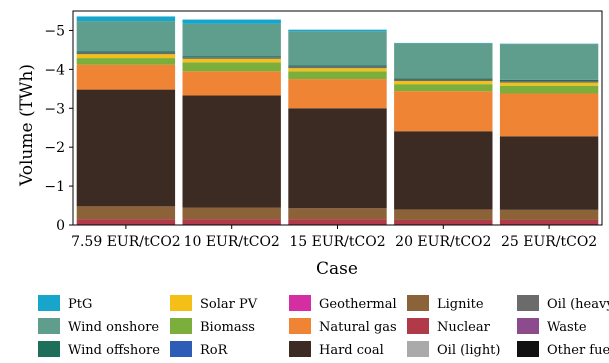 This screenshot has height=363, width=609. I want to click on legend-swatch-waste, so click(528, 326).